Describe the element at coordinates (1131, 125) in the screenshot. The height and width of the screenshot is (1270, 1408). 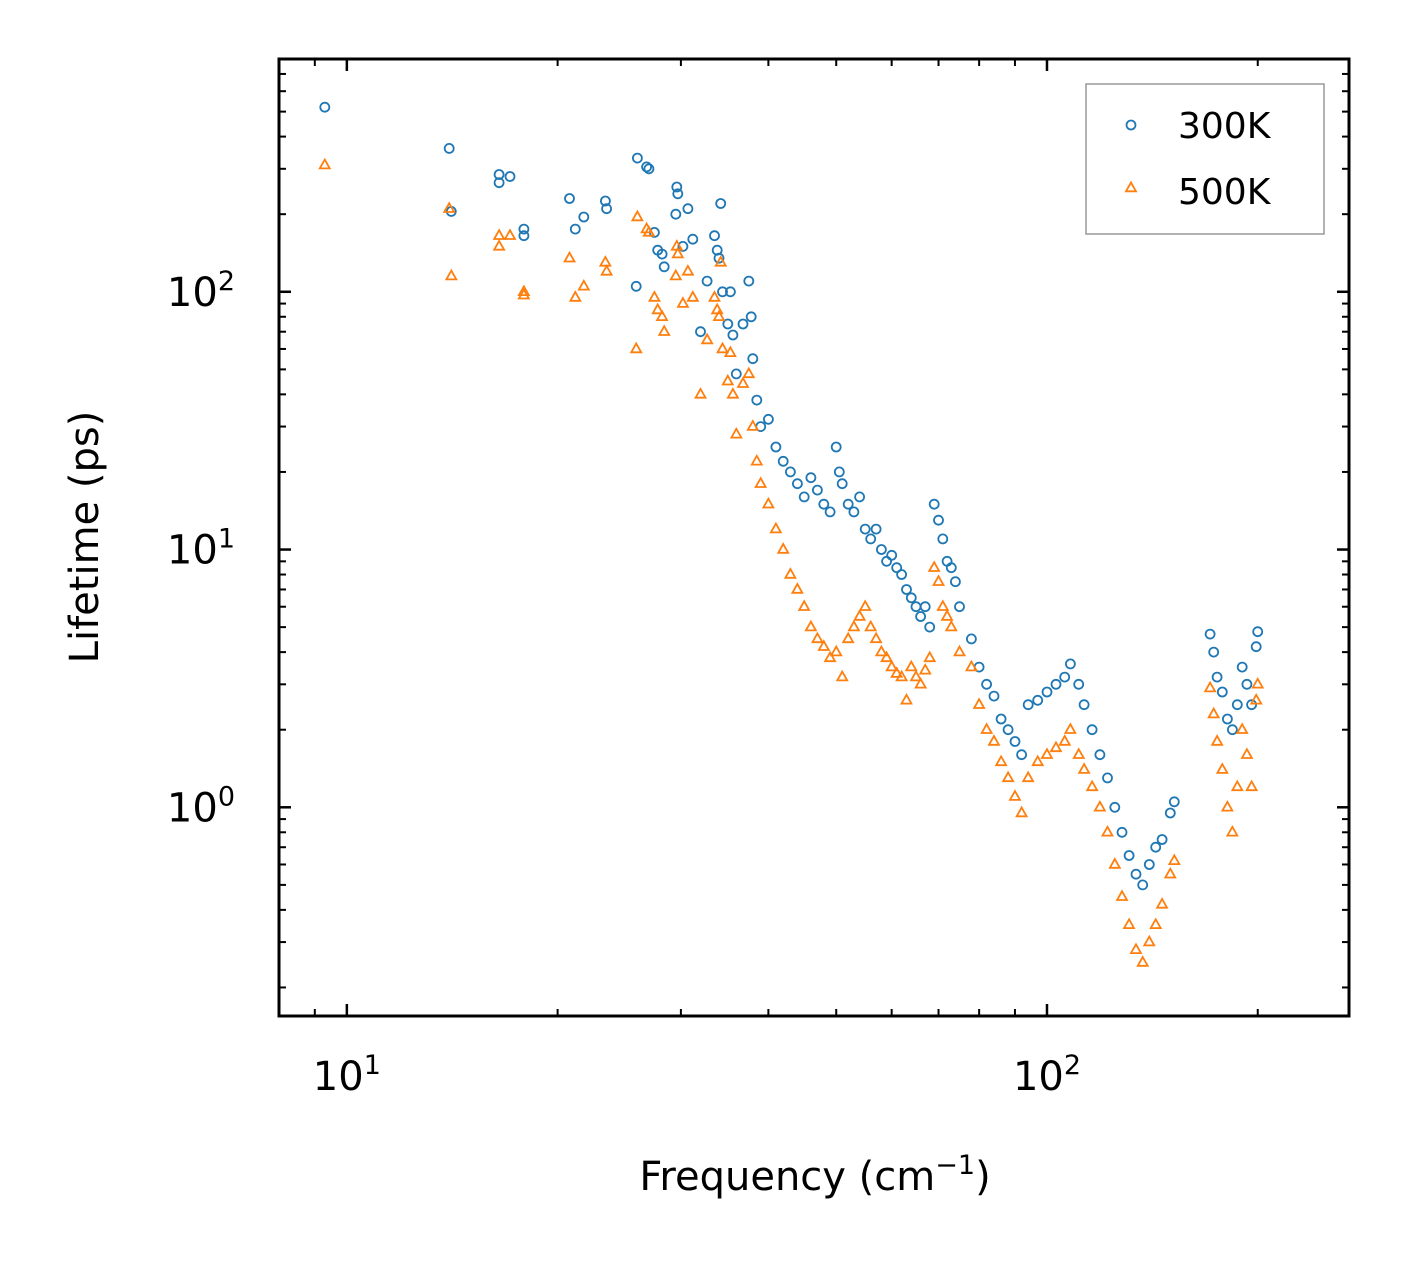
I see `legend-marker-300k` at that location.